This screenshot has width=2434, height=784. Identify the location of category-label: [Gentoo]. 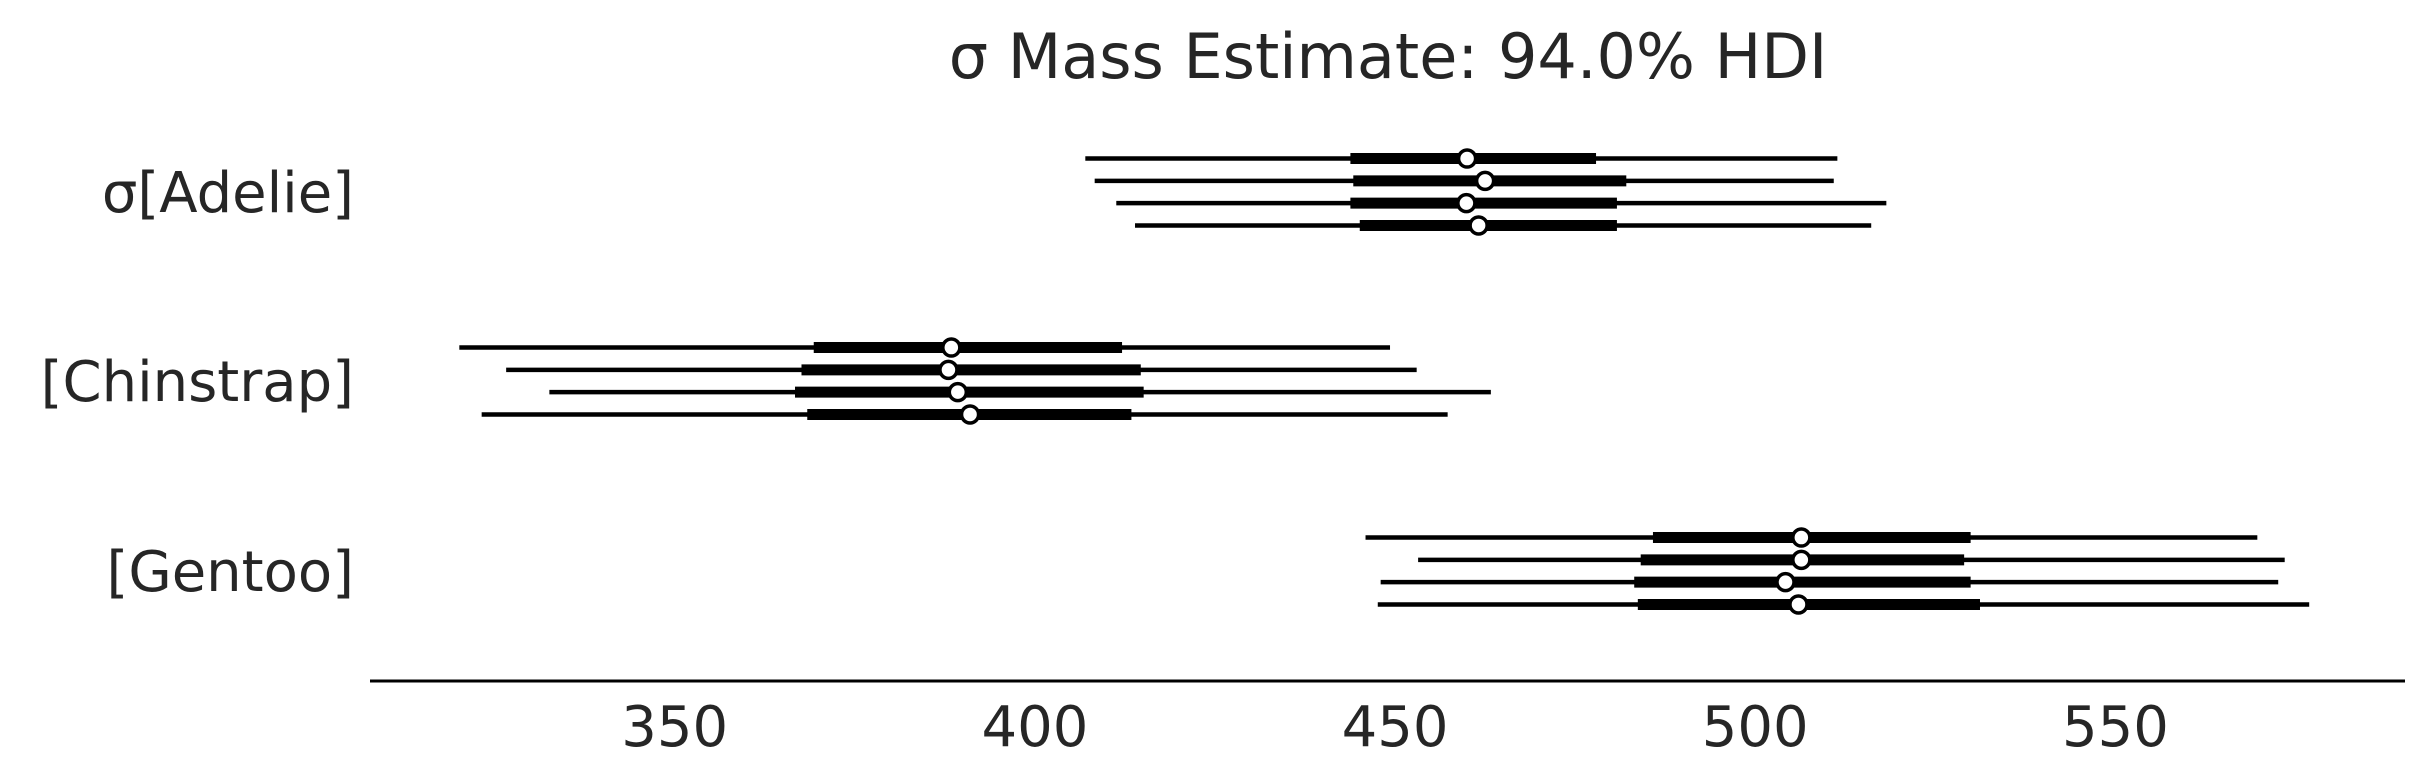
(230, 572).